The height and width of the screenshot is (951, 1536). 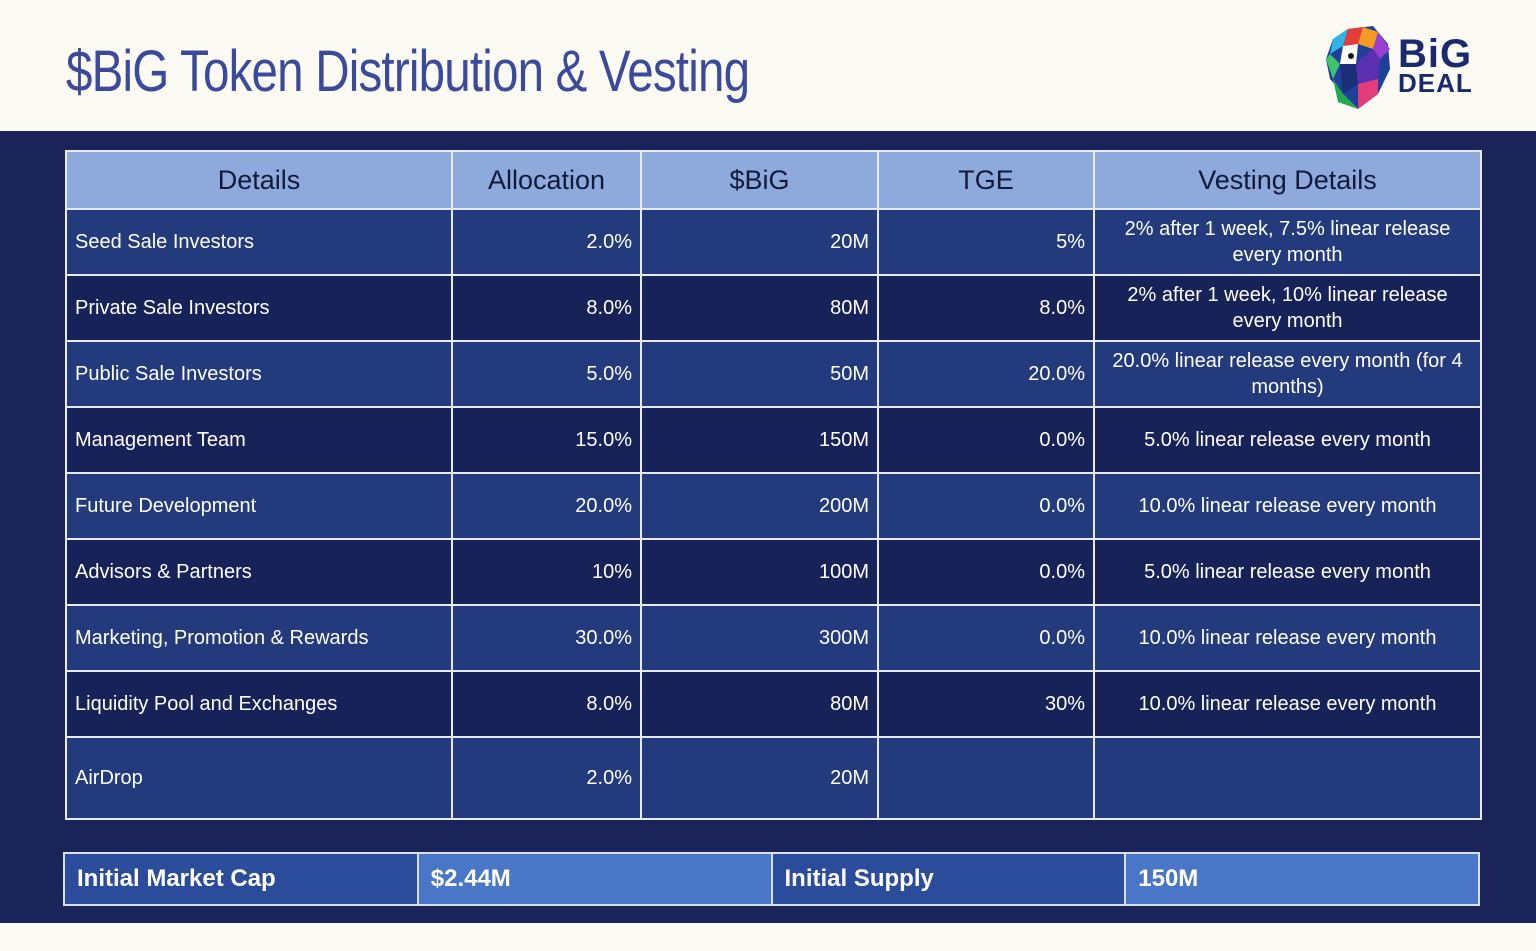 What do you see at coordinates (259, 506) in the screenshot?
I see `cell-details: Future Development` at bounding box center [259, 506].